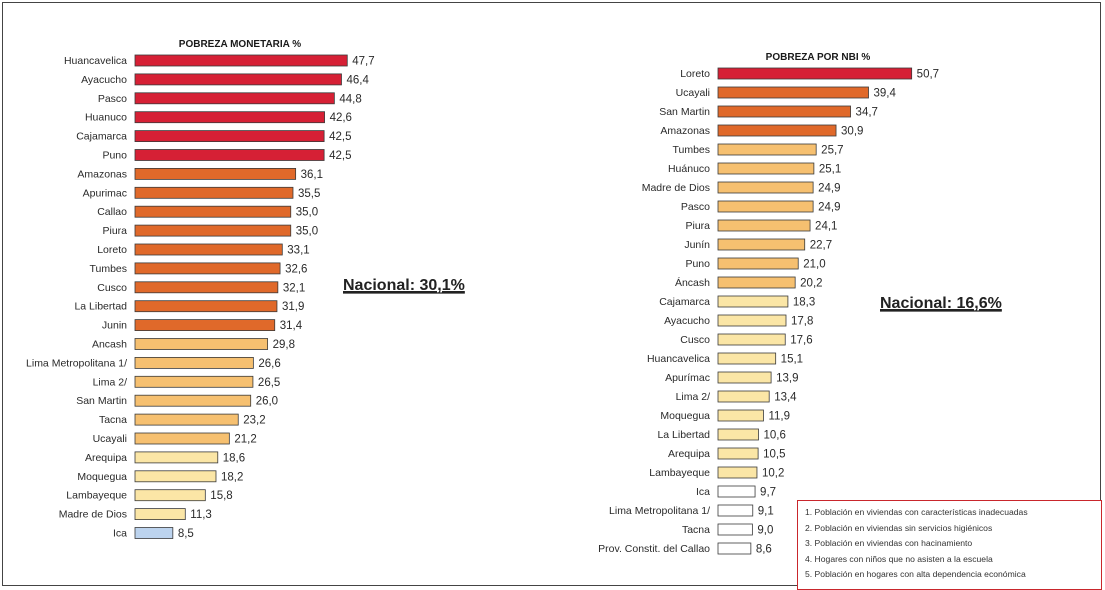  I want to click on category-label: Ucayali, so click(110, 439).